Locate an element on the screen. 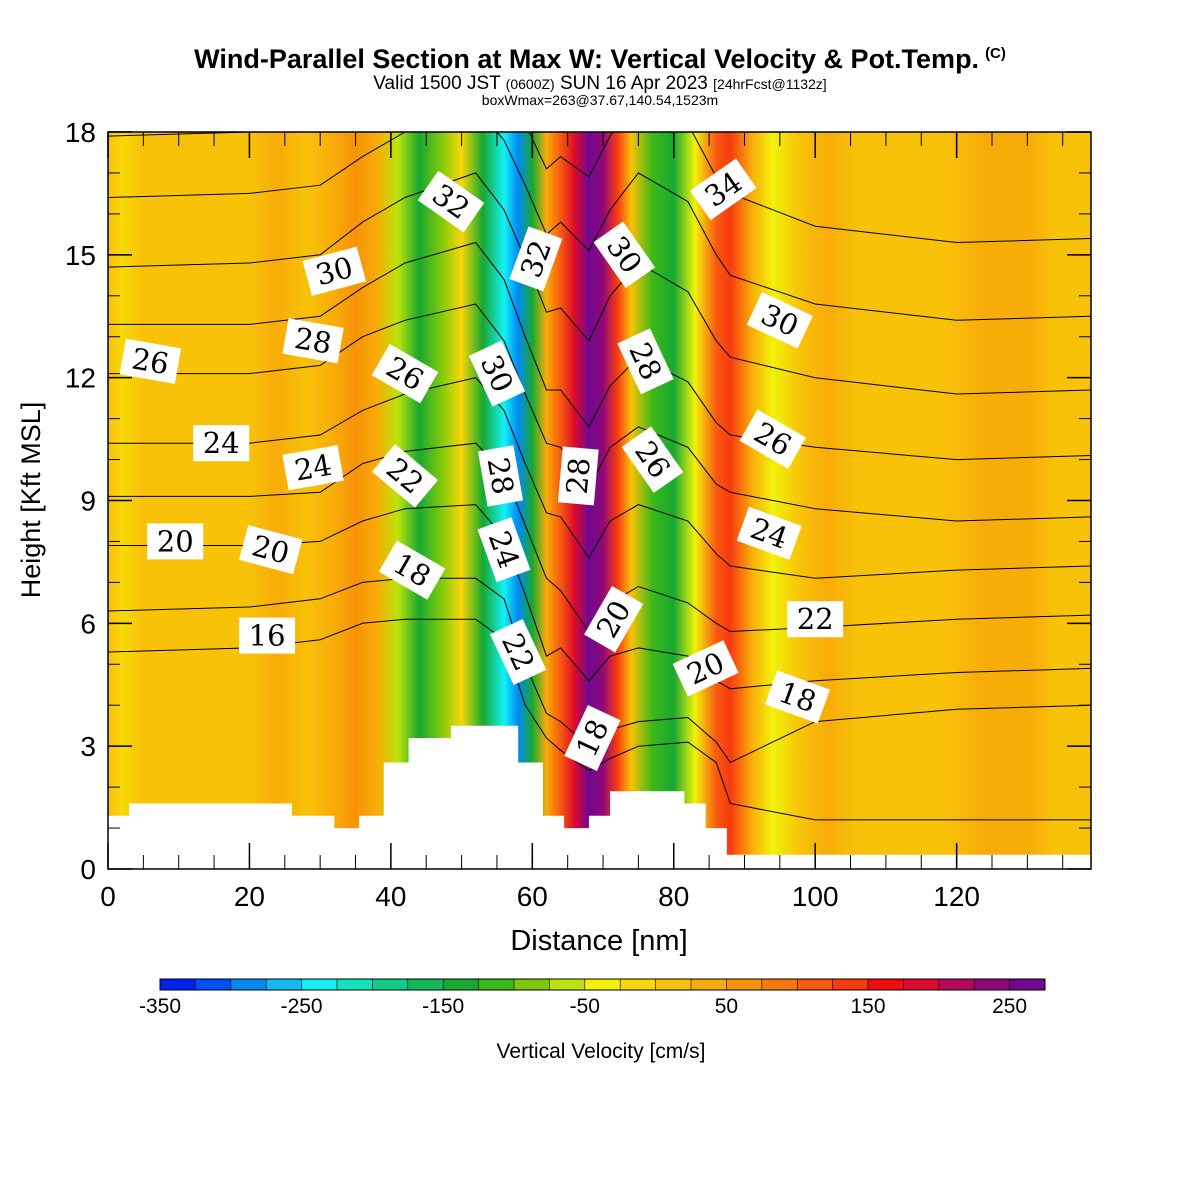 This screenshot has height=1200, width=1200. colorbar-tick-label: 250 is located at coordinates (1009, 1006).